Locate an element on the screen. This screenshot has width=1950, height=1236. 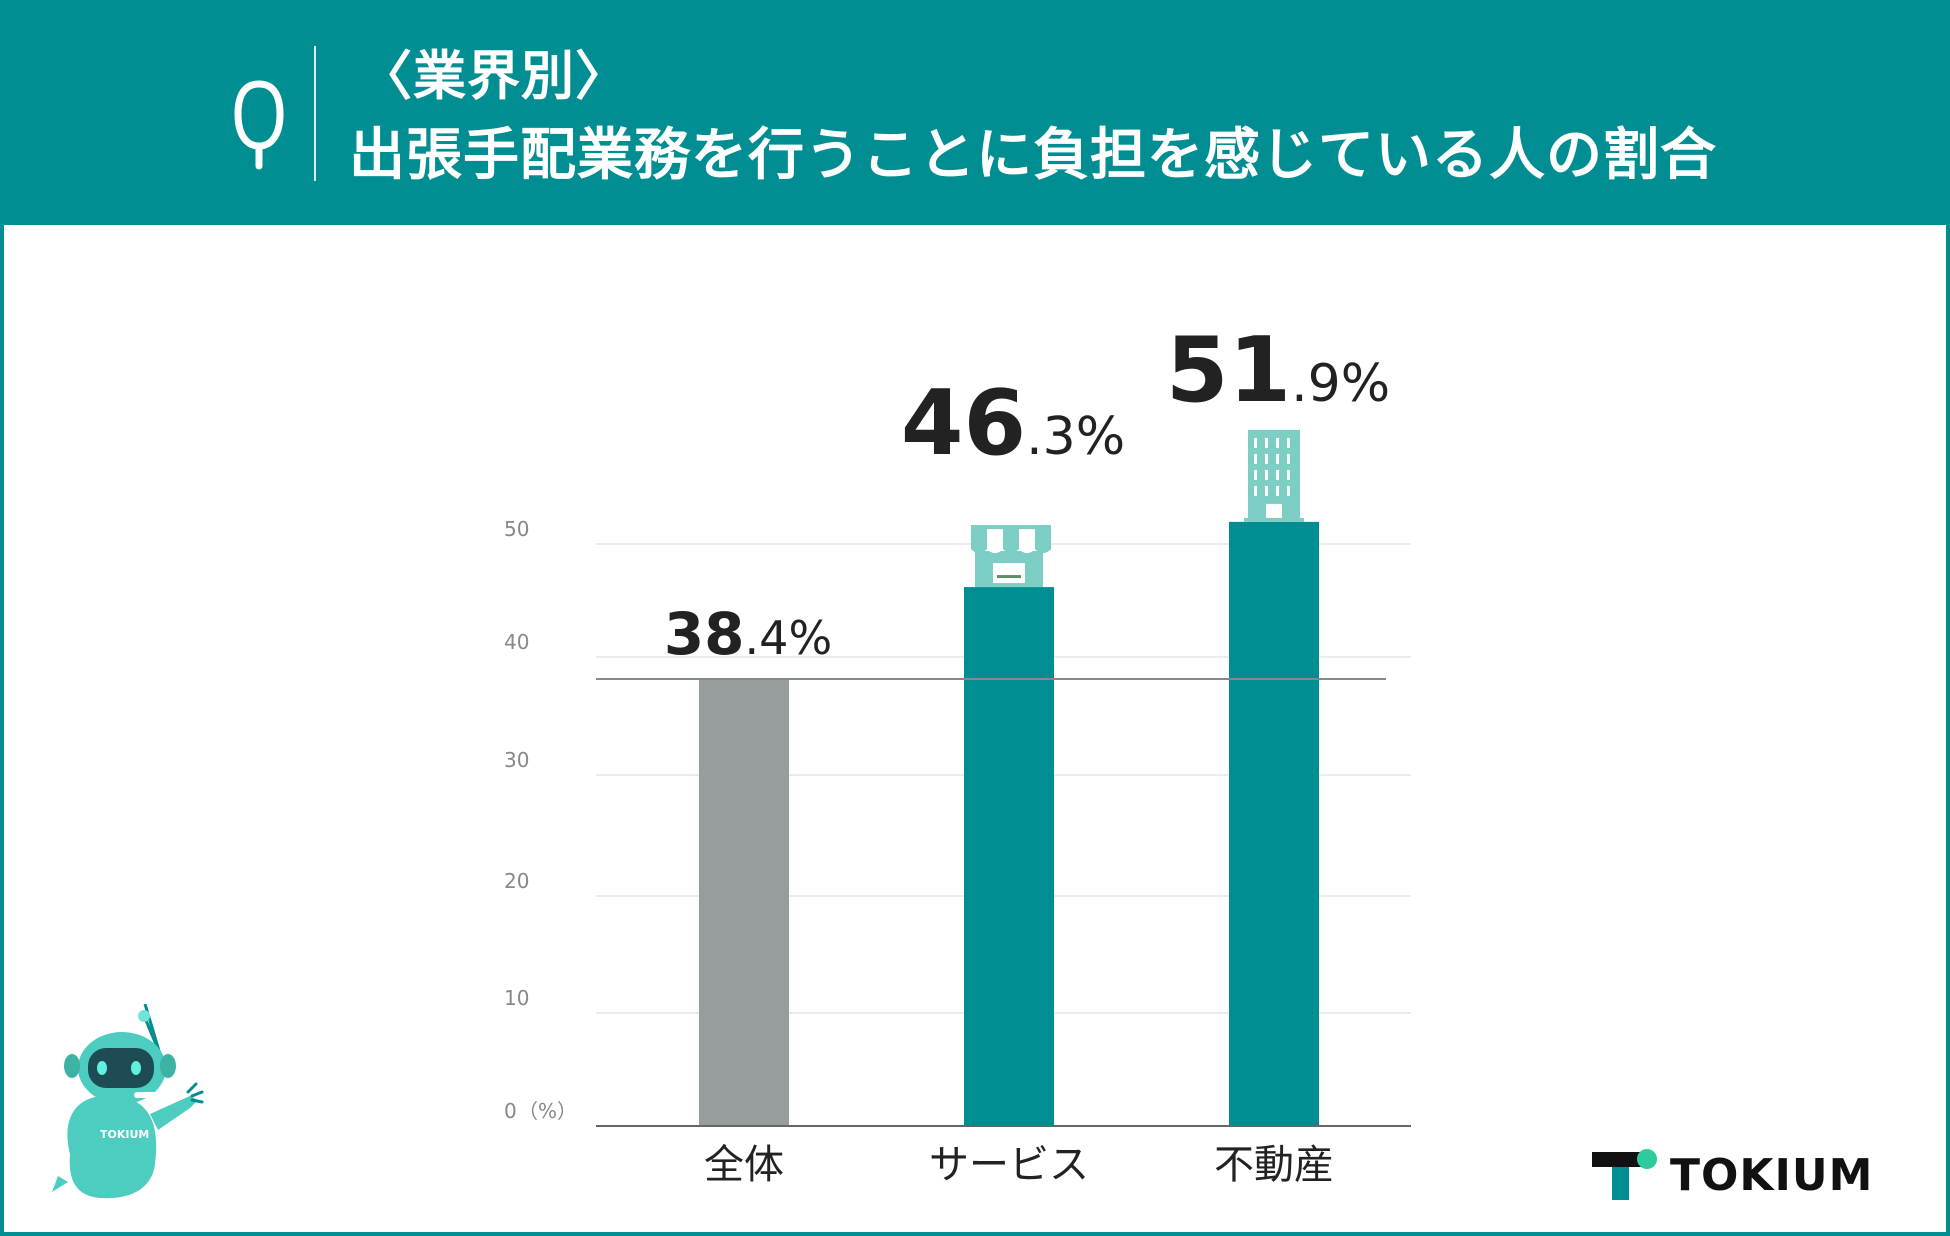
mascot-badge-text: TOKIUM is located at coordinates (124, 1134).